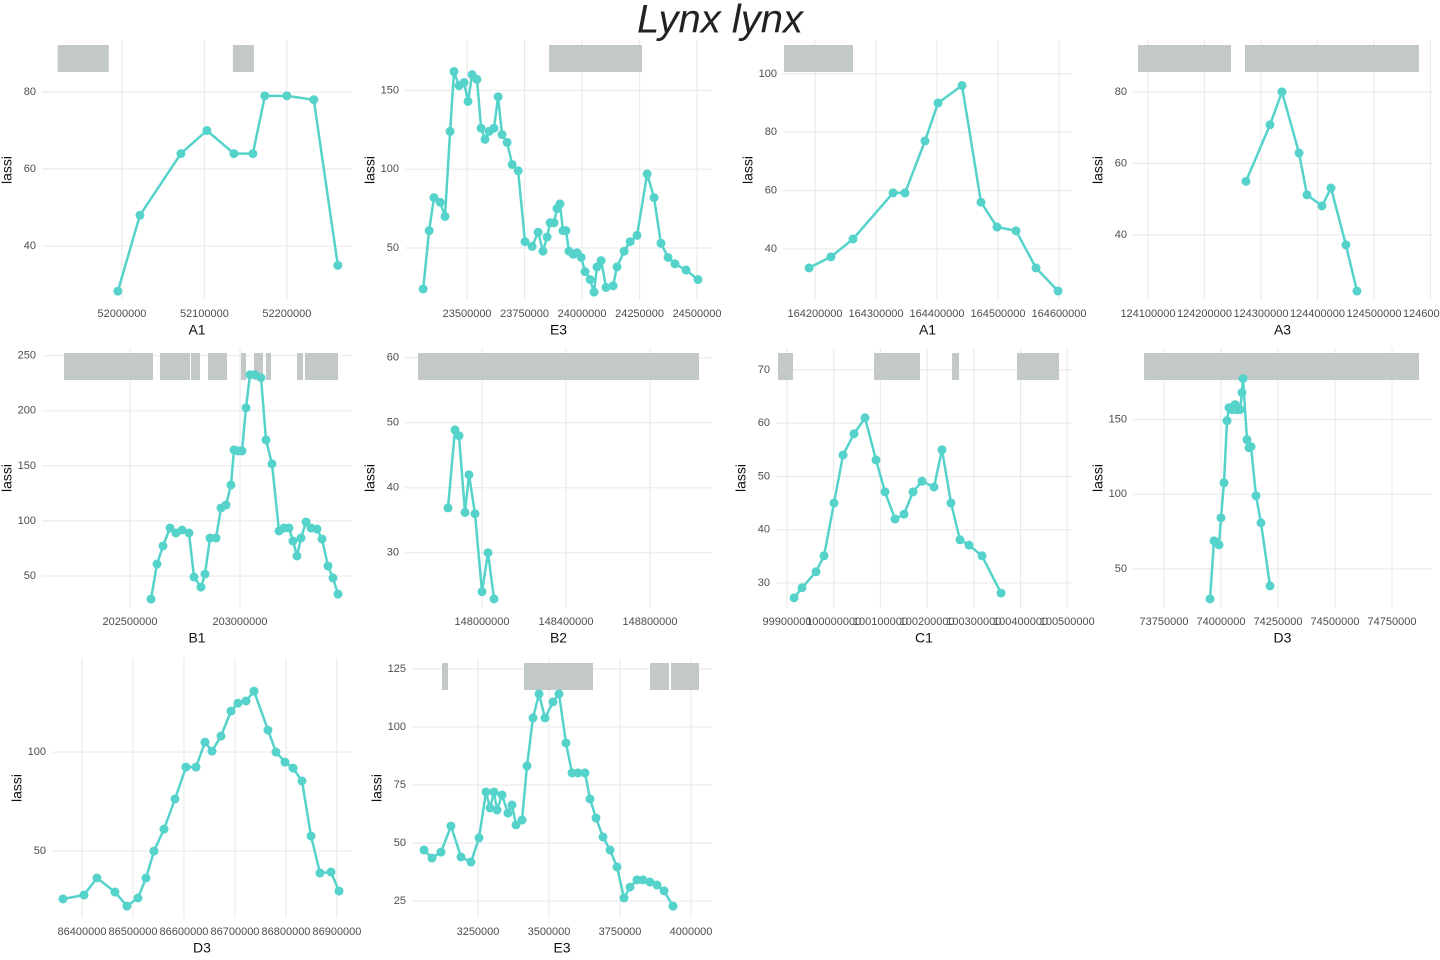 This screenshot has height=960, width=1440. Describe the element at coordinates (558, 330) in the screenshot. I see `x-axis-label: E3` at that location.